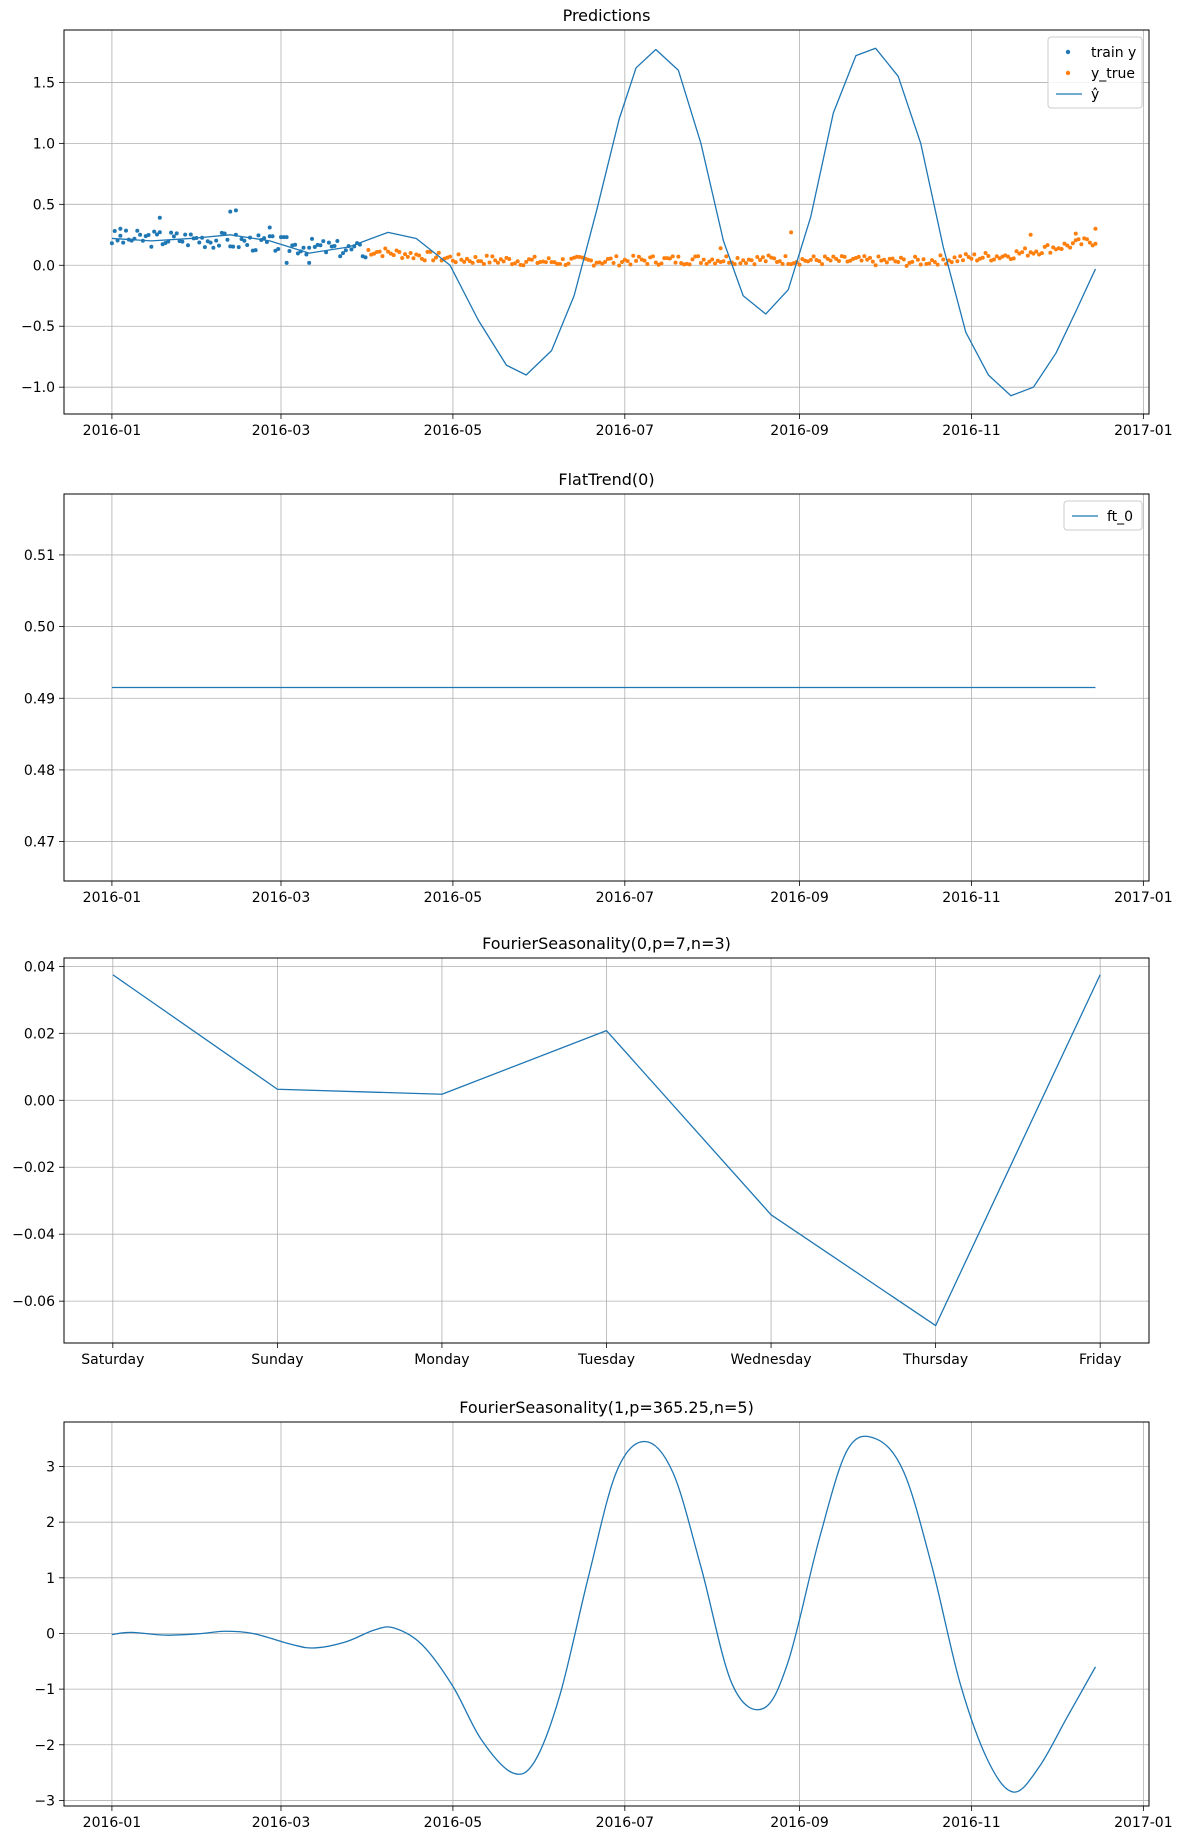 Image resolution: width=1182 pixels, height=1838 pixels. Describe the element at coordinates (1143, 1823) in the screenshot. I see `x-tick-label: 2017-01` at that location.